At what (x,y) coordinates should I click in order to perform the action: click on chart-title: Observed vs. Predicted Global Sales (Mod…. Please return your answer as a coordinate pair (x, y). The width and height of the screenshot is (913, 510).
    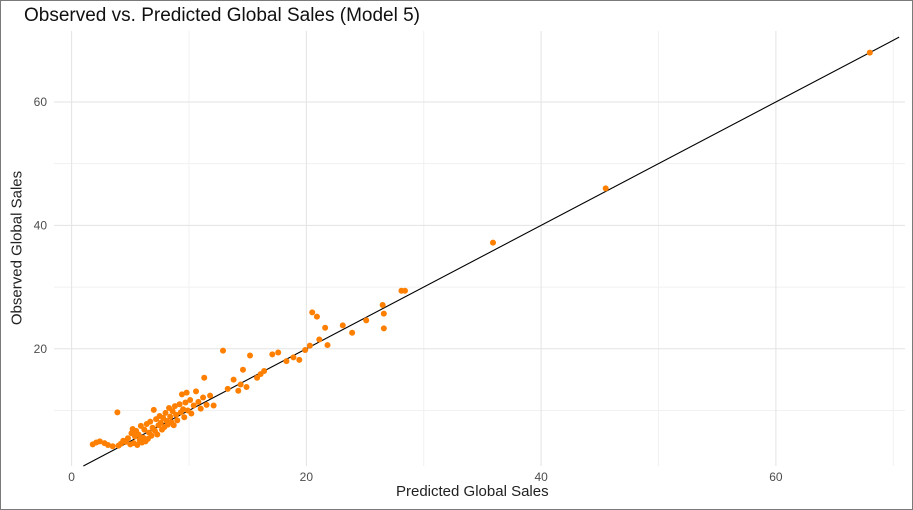
    Looking at the image, I should click on (222, 15).